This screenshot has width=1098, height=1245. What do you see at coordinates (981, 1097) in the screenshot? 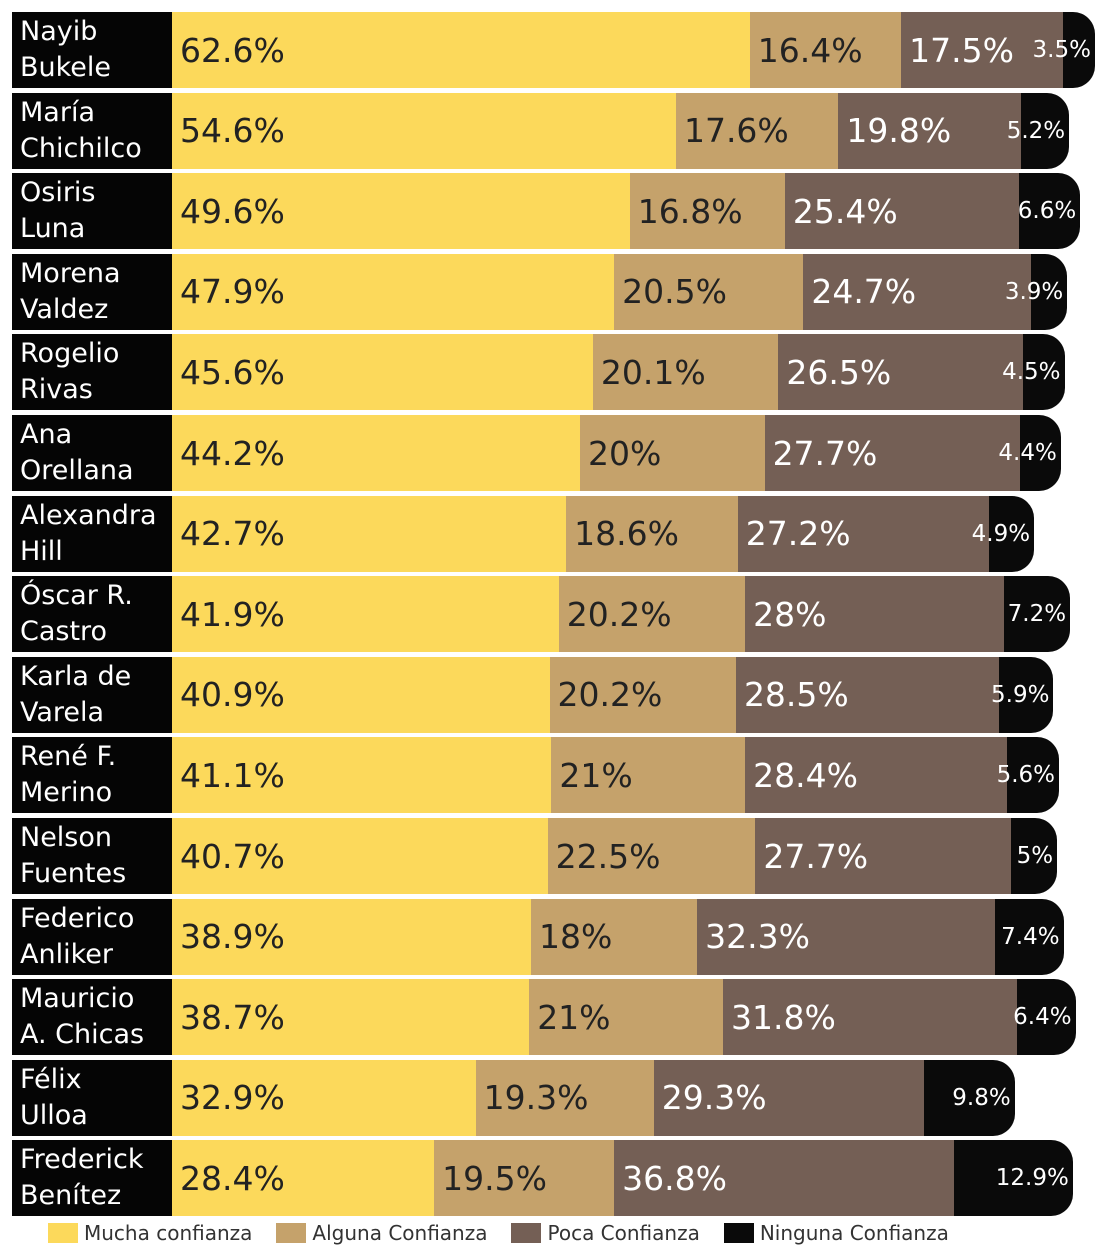
I see `value-label: 9.8%` at bounding box center [981, 1097].